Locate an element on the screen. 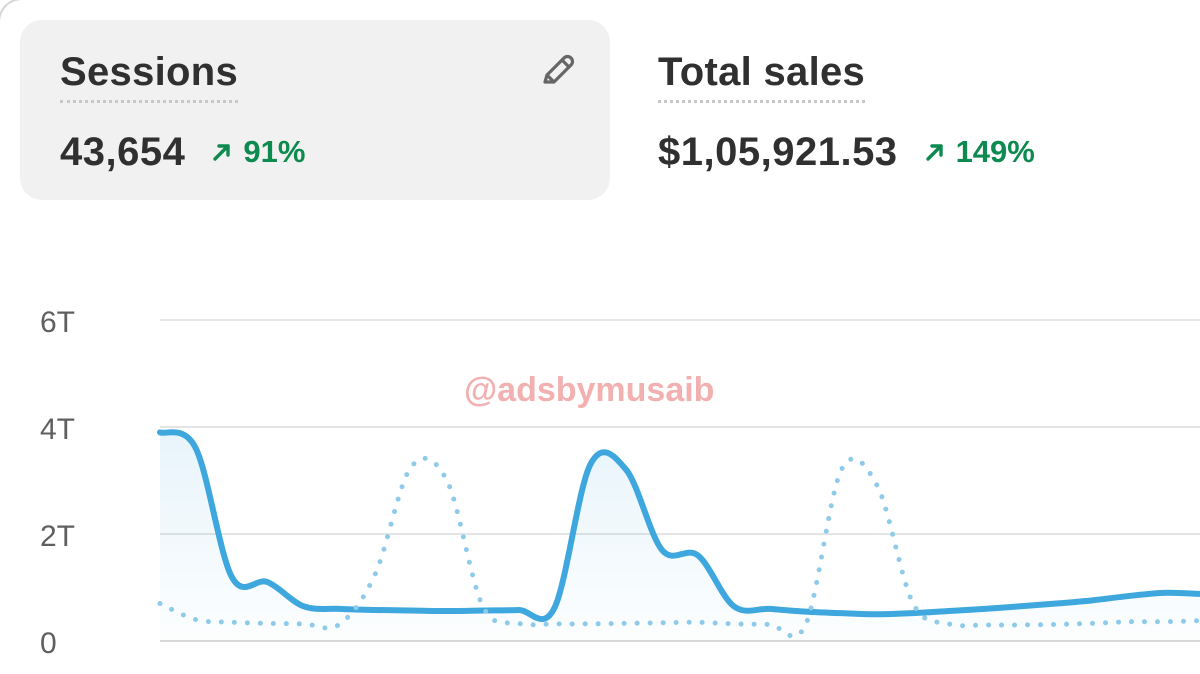 Image resolution: width=1200 pixels, height=674 pixels. panel-frame-corner is located at coordinates (14, 14).